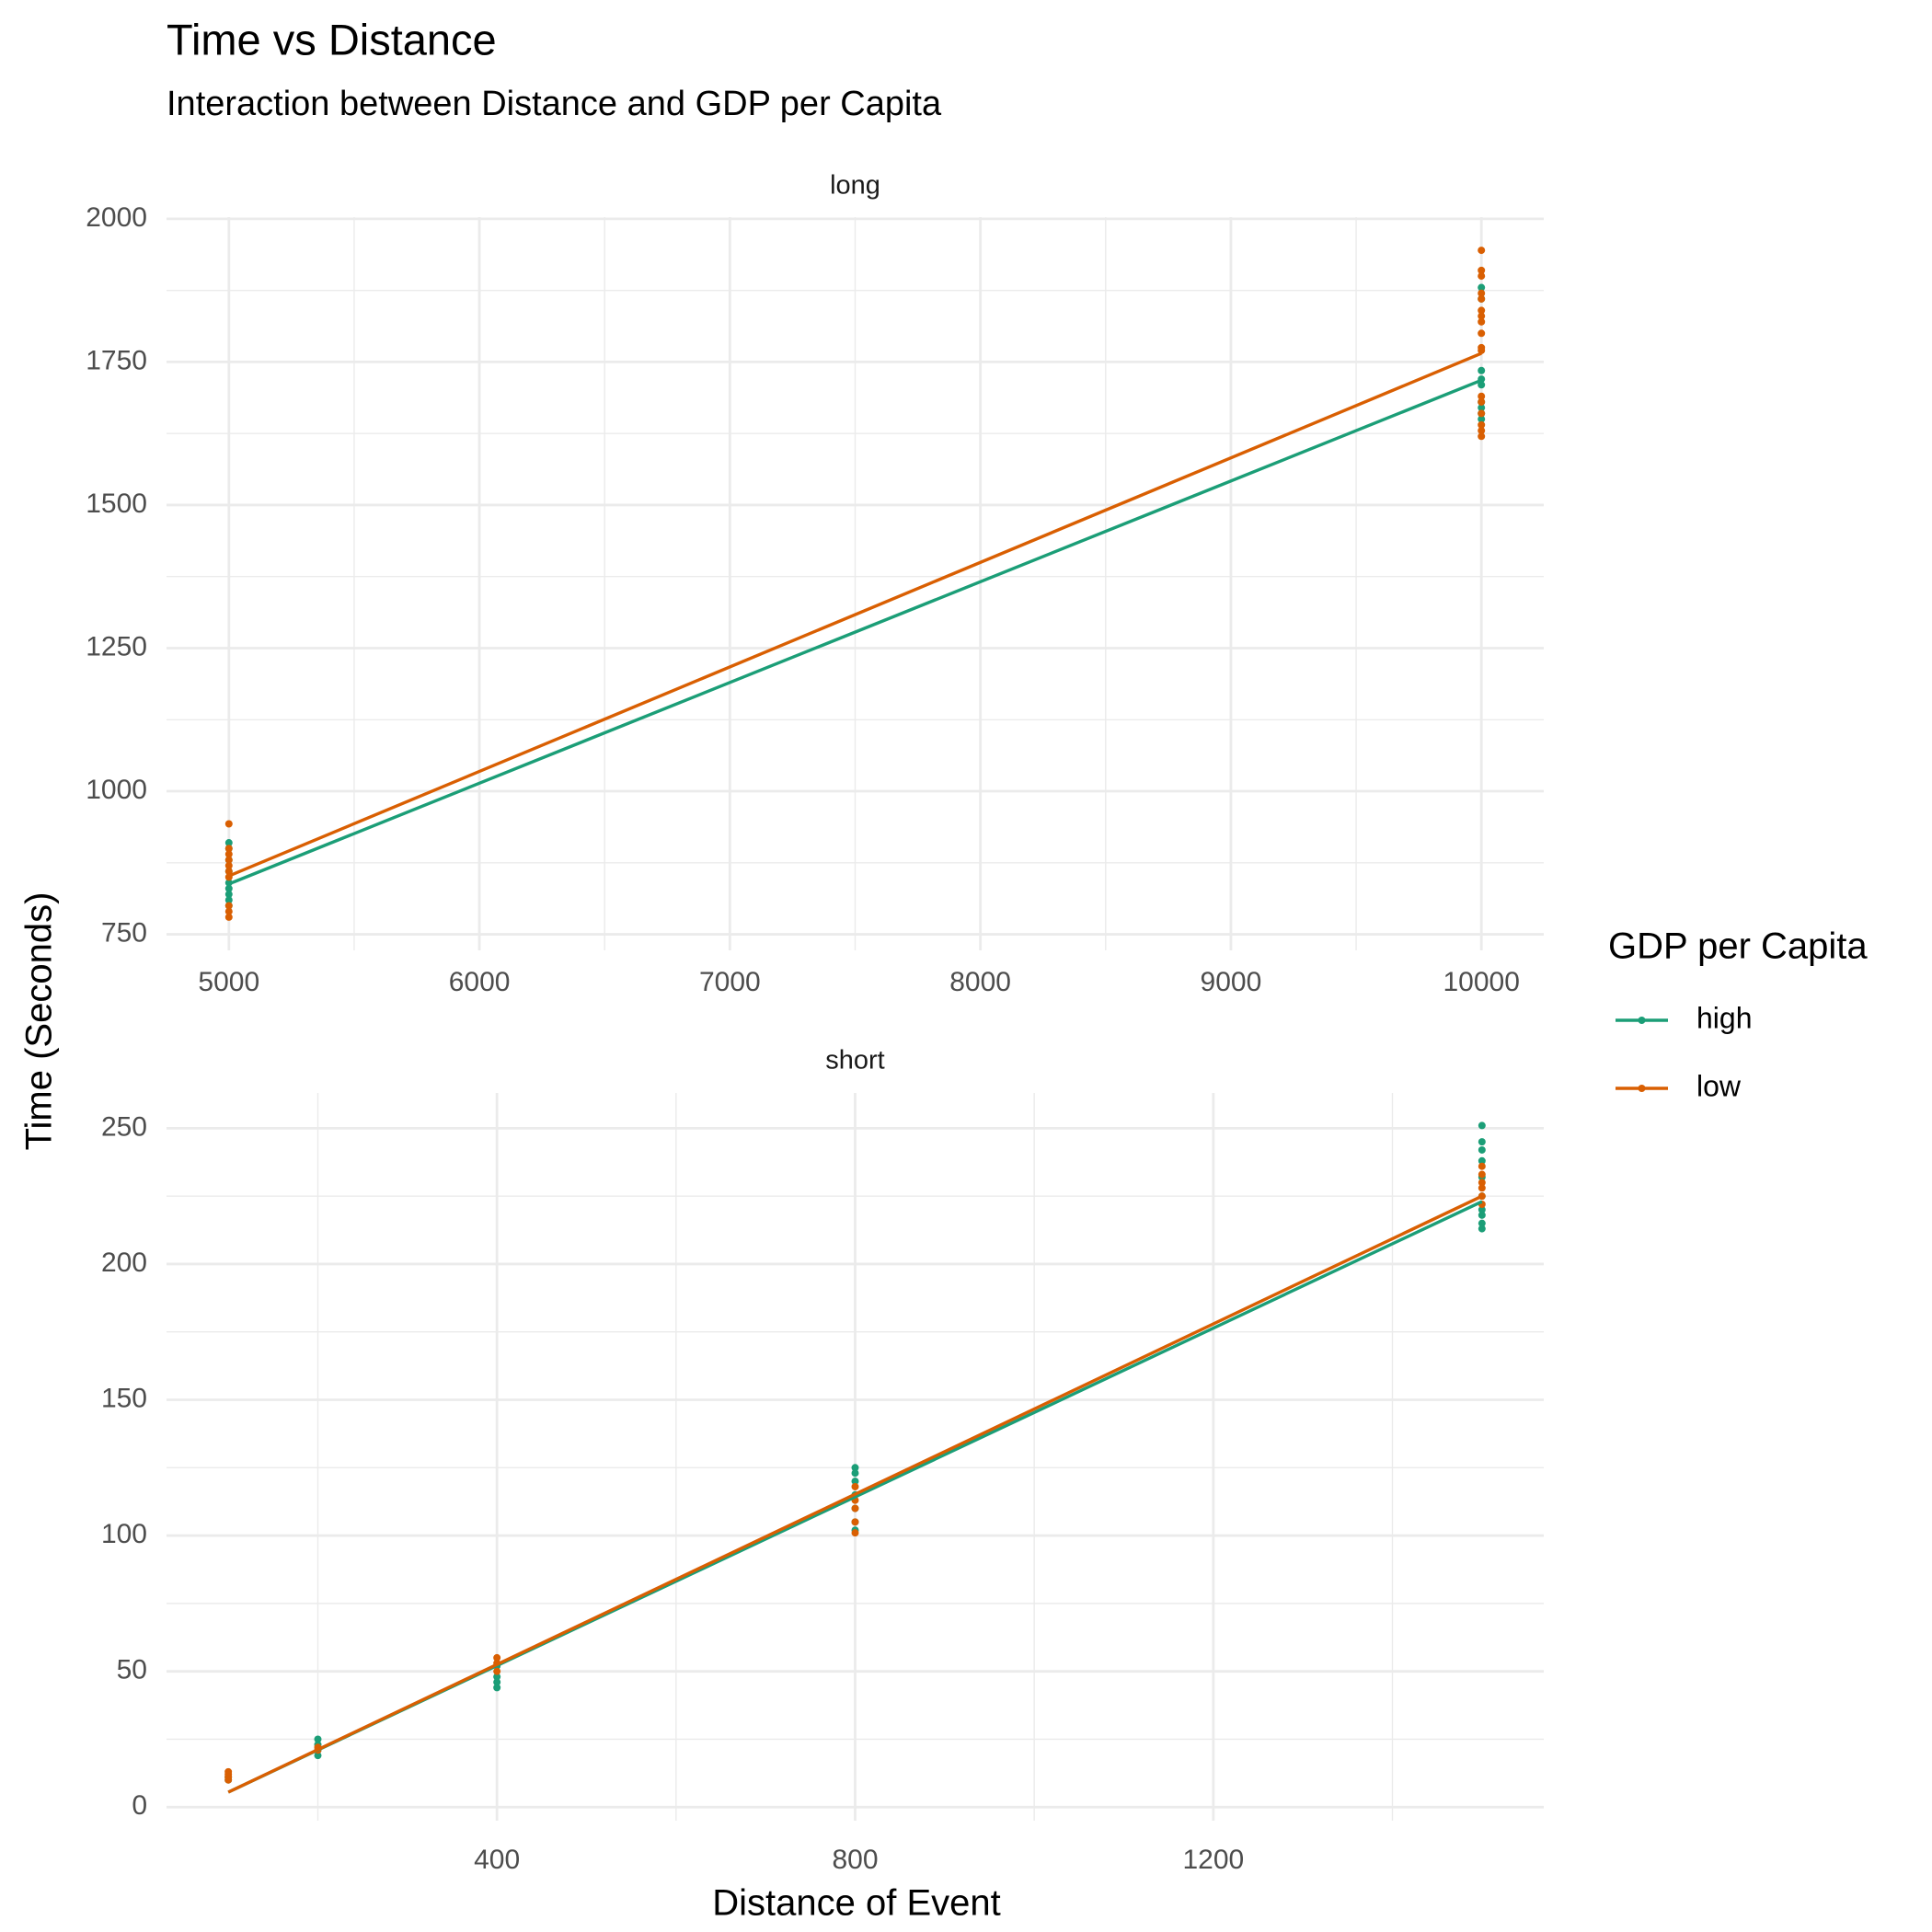 Image resolution: width=1932 pixels, height=1932 pixels. What do you see at coordinates (124, 1534) in the screenshot?
I see `y-tick-label: 100` at bounding box center [124, 1534].